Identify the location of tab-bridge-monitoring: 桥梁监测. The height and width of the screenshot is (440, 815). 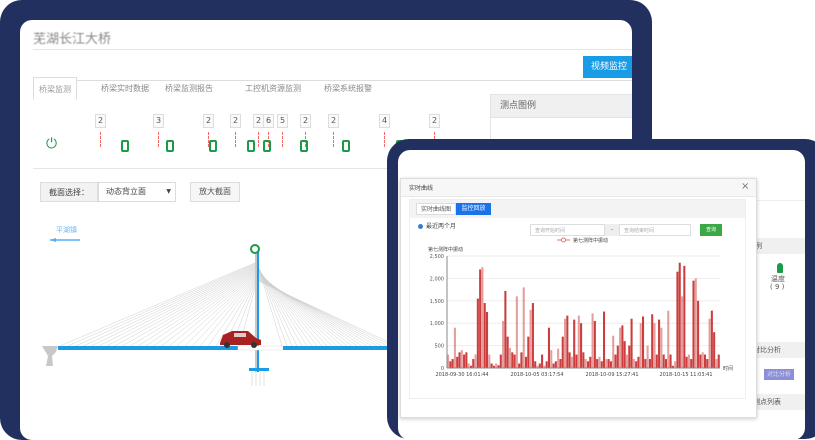
(55, 88).